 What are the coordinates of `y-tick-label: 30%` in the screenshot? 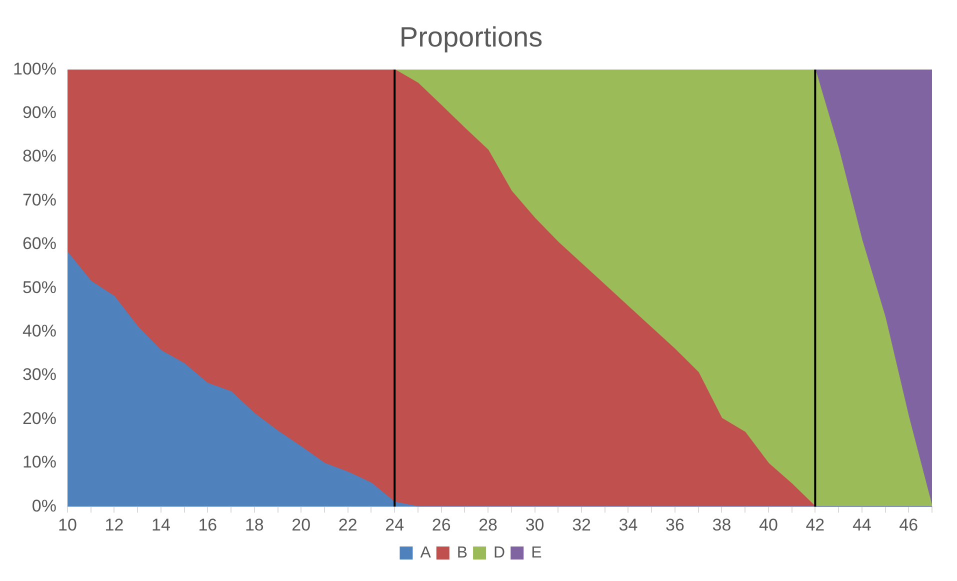 It's located at (39, 374).